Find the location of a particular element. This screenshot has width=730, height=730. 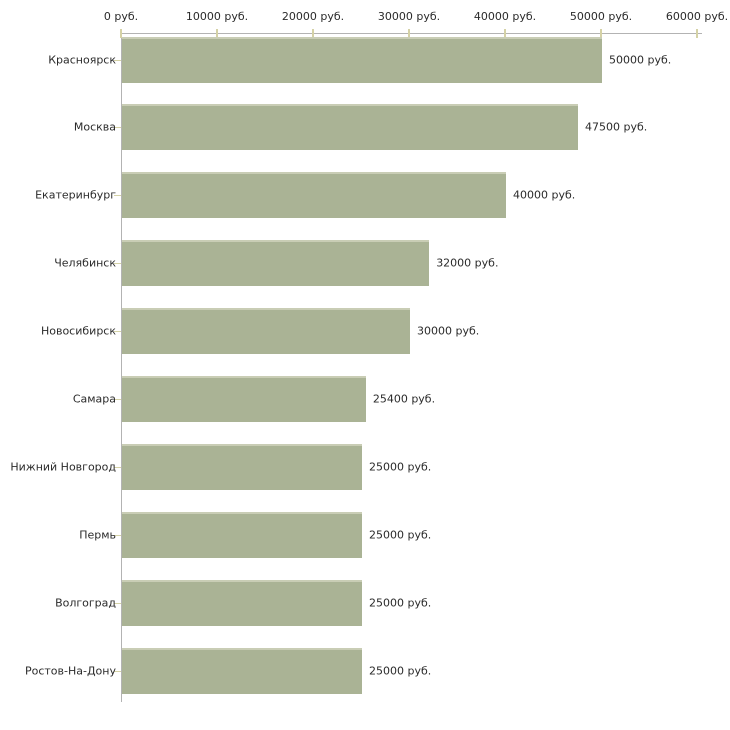

x-axis-tick-label: 20000 руб. is located at coordinates (313, 16).